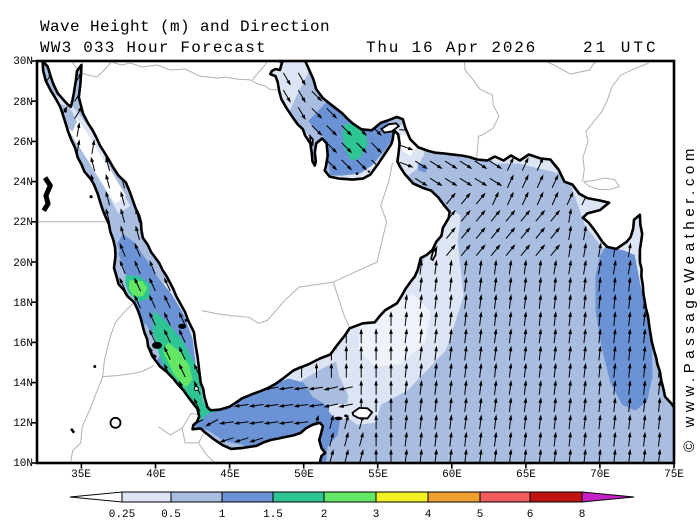 The width and height of the screenshot is (700, 525). I want to click on svg-text: 21 UTC, so click(621, 48).